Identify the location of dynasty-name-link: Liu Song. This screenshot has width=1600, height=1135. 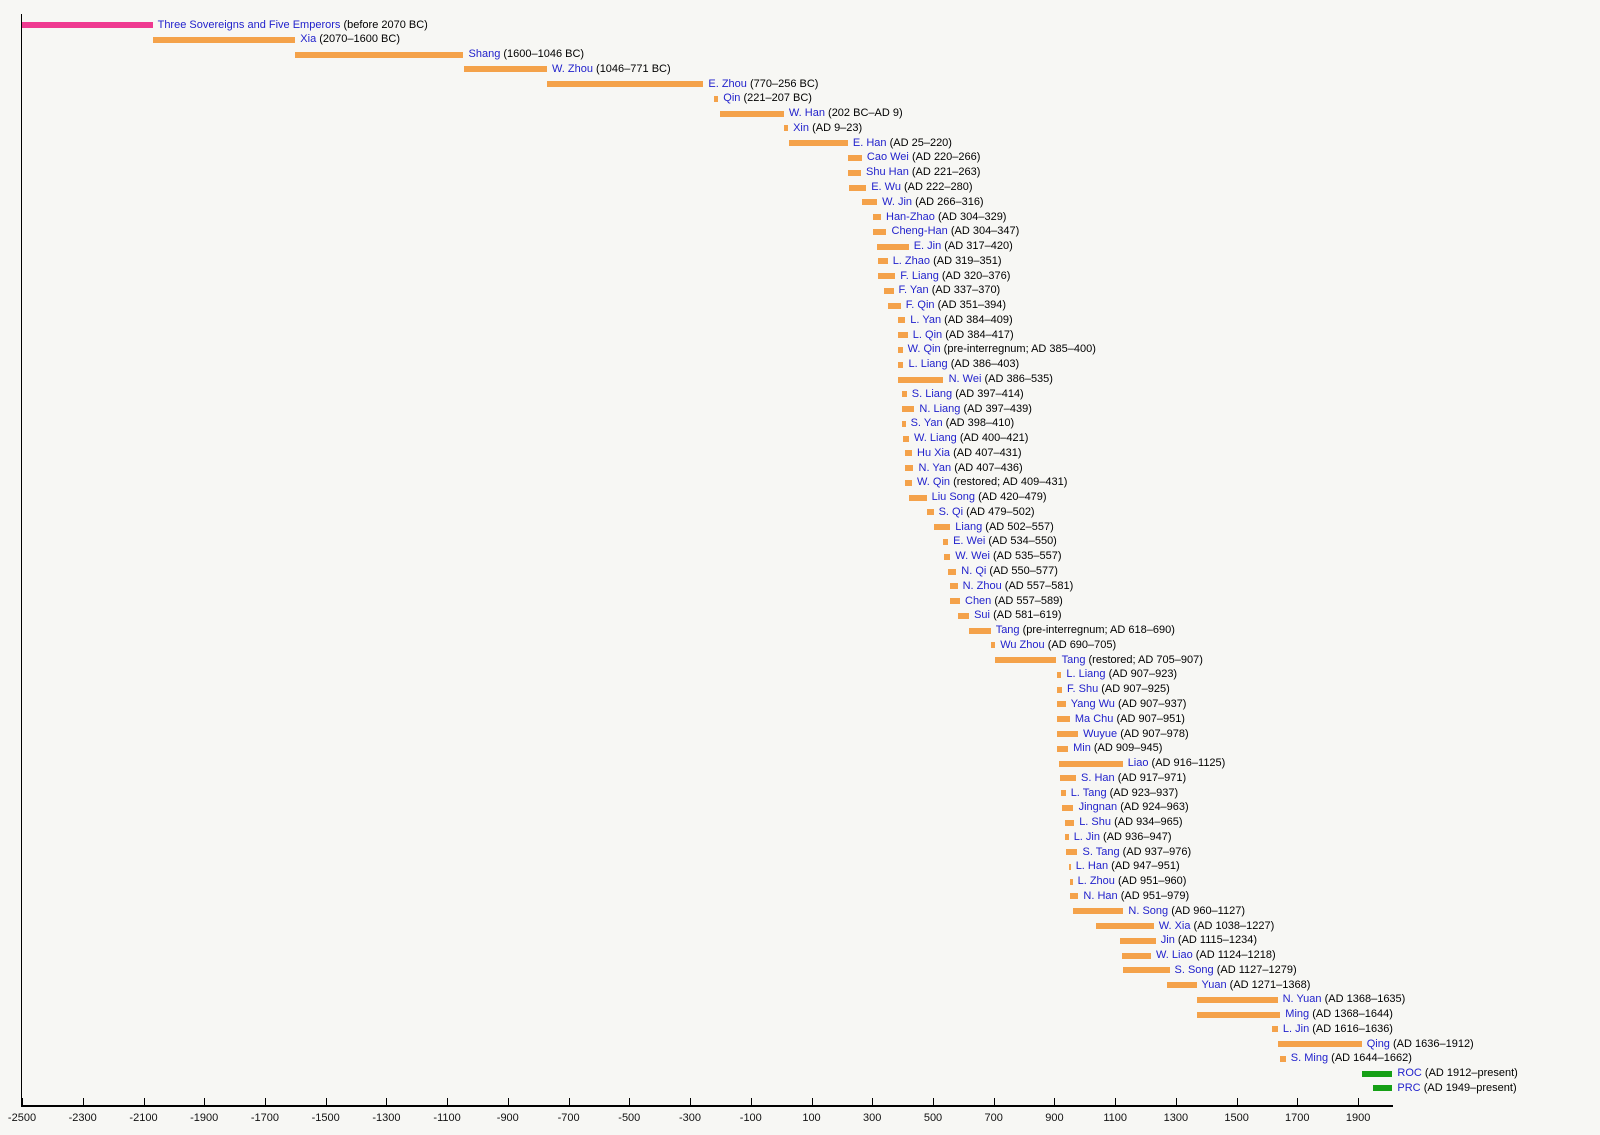
(953, 497).